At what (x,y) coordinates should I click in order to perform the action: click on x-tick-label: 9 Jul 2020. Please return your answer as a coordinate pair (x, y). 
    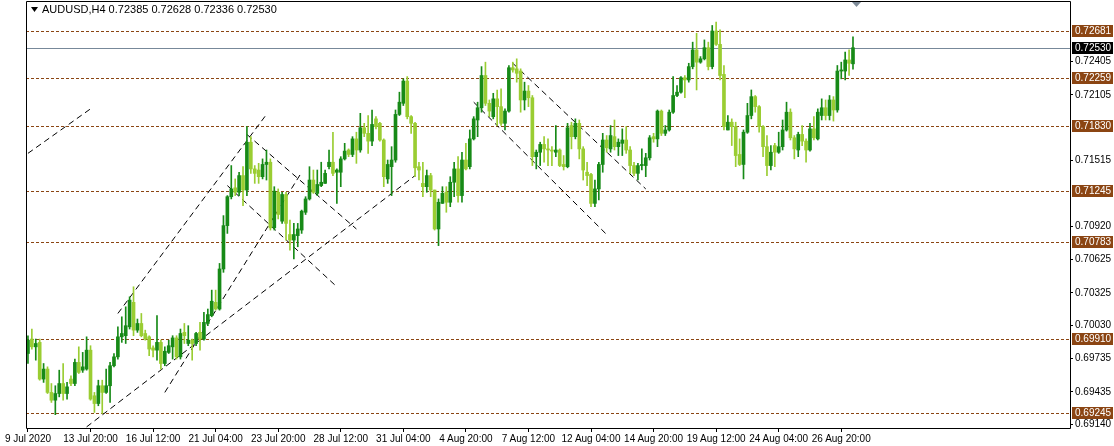
    Looking at the image, I should click on (28, 438).